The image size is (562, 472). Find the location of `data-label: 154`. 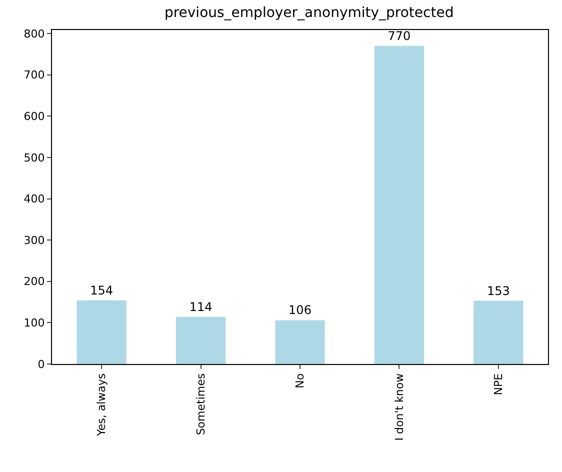

data-label: 154 is located at coordinates (102, 290).